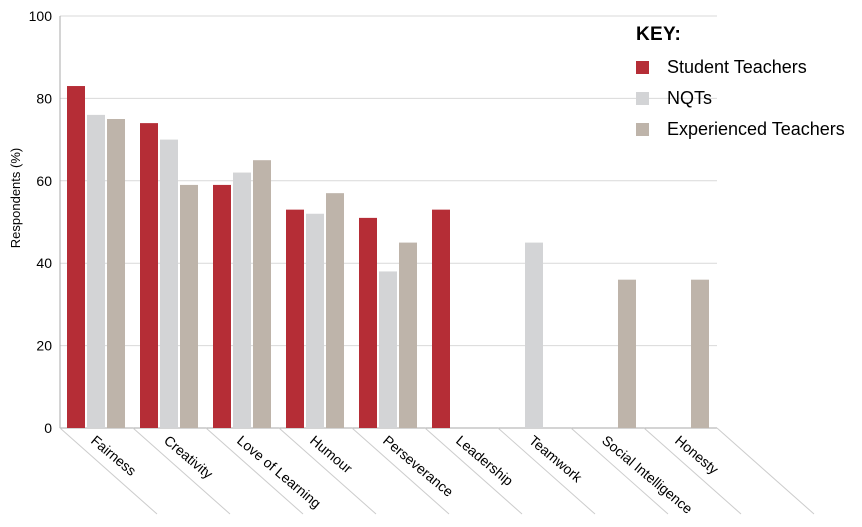 The image size is (862, 527). Describe the element at coordinates (44, 263) in the screenshot. I see `y-tick-label: 40` at that location.